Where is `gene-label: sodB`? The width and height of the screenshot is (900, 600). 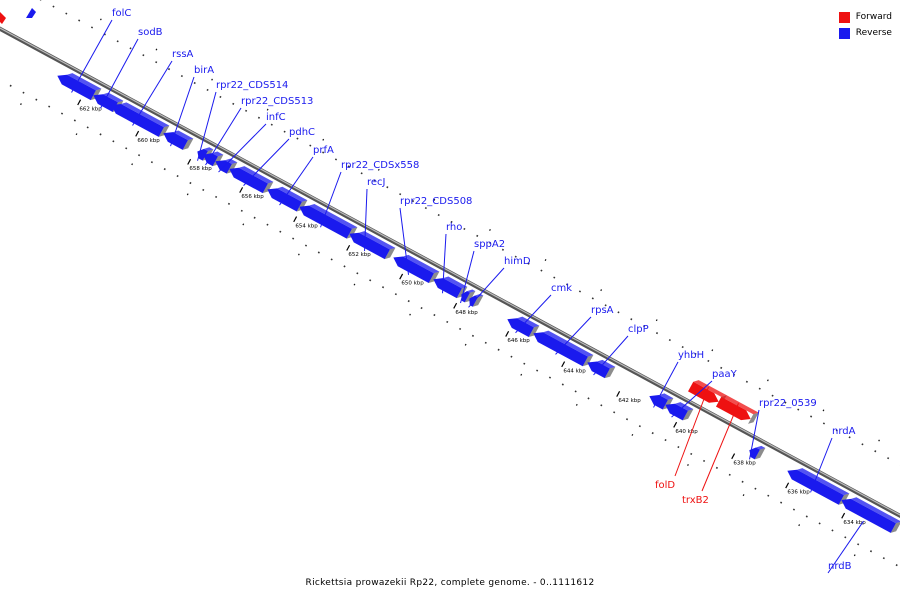 gene-label: sodB is located at coordinates (150, 32).